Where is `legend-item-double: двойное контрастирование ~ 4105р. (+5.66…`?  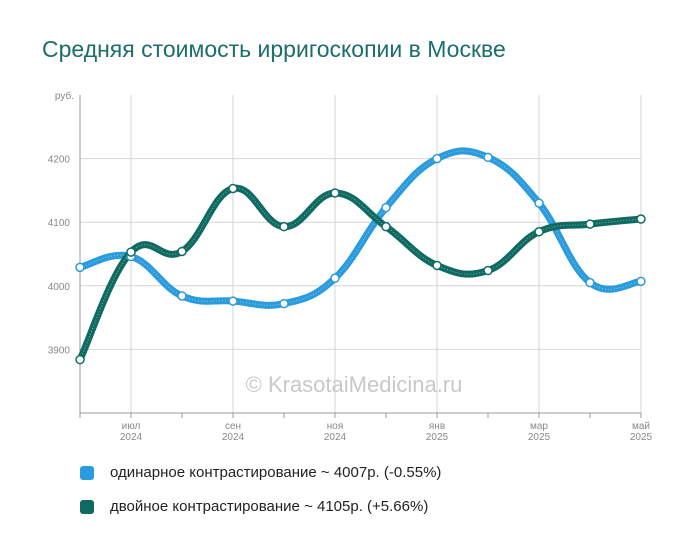 legend-item-double: двойное контрастирование ~ 4105р. (+5.66… is located at coordinates (254, 506).